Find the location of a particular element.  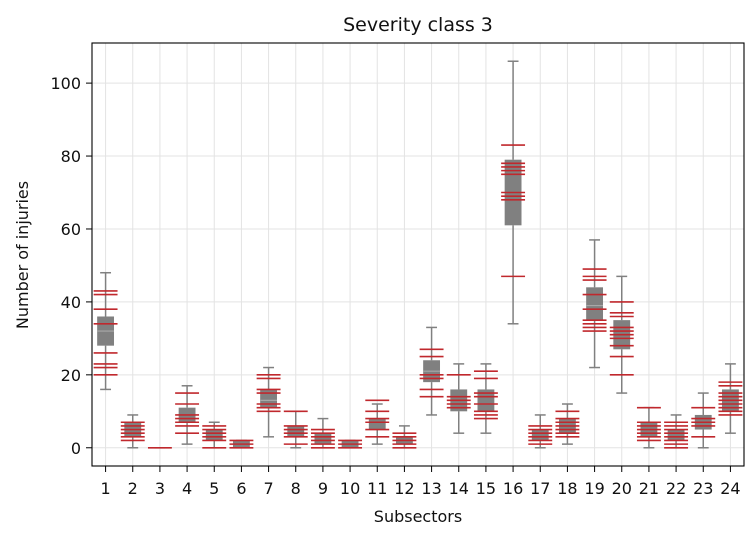

x-tick-label: 13 is located at coordinates (431, 488).